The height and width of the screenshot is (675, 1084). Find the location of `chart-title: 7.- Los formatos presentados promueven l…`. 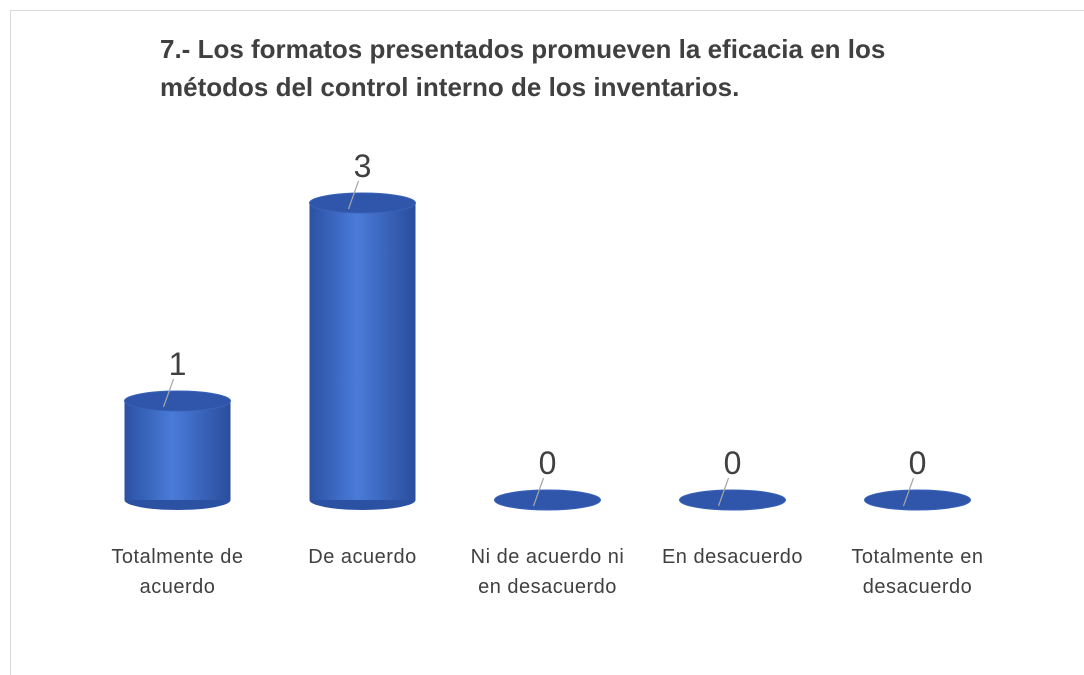

chart-title: 7.- Los formatos presentados promueven l… is located at coordinates (523, 68).